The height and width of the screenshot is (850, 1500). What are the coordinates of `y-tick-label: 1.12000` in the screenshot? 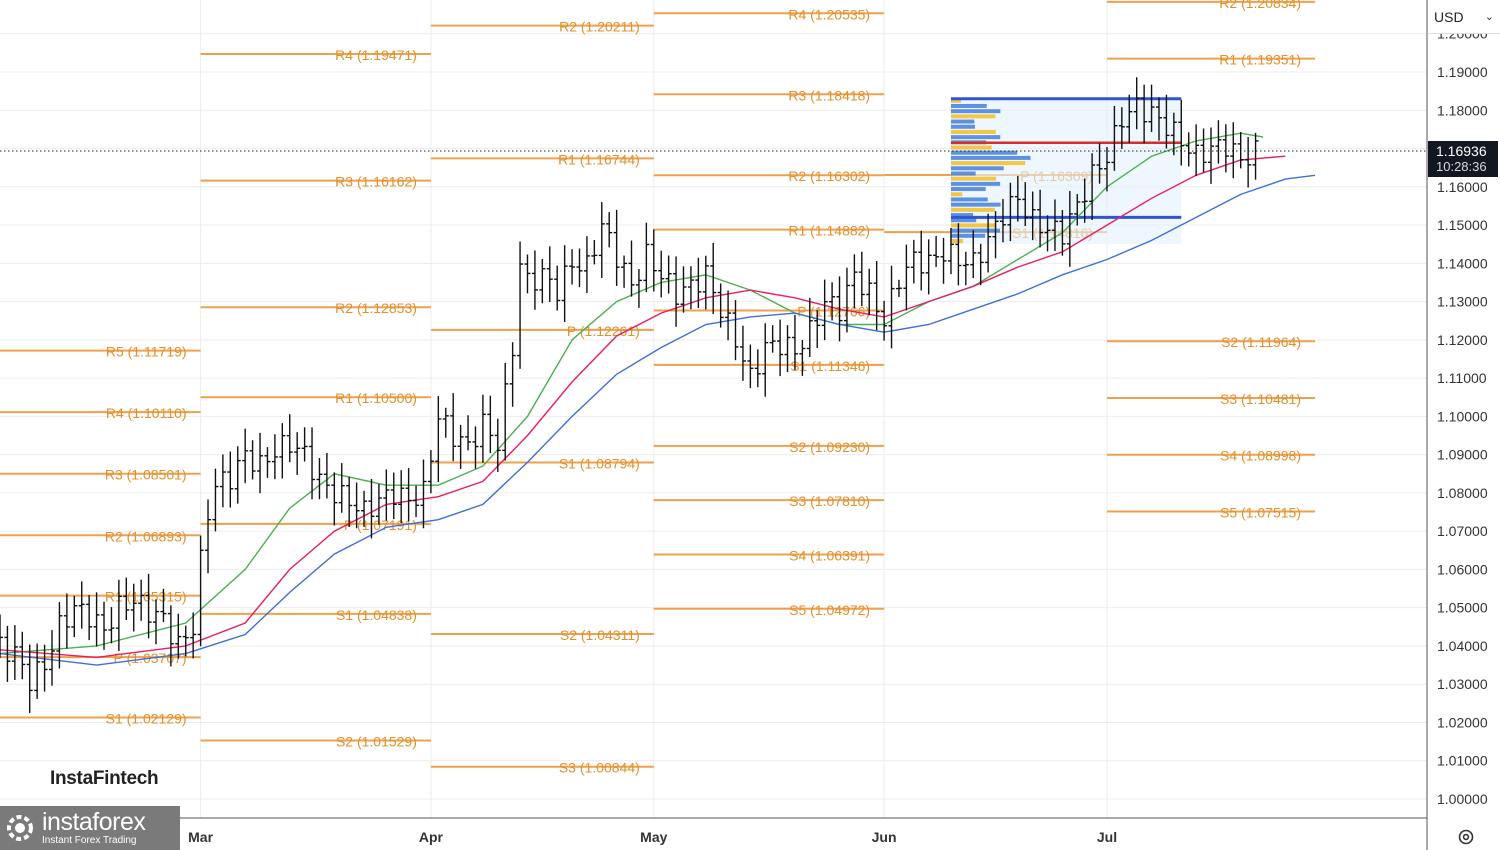 It's located at (1462, 340).